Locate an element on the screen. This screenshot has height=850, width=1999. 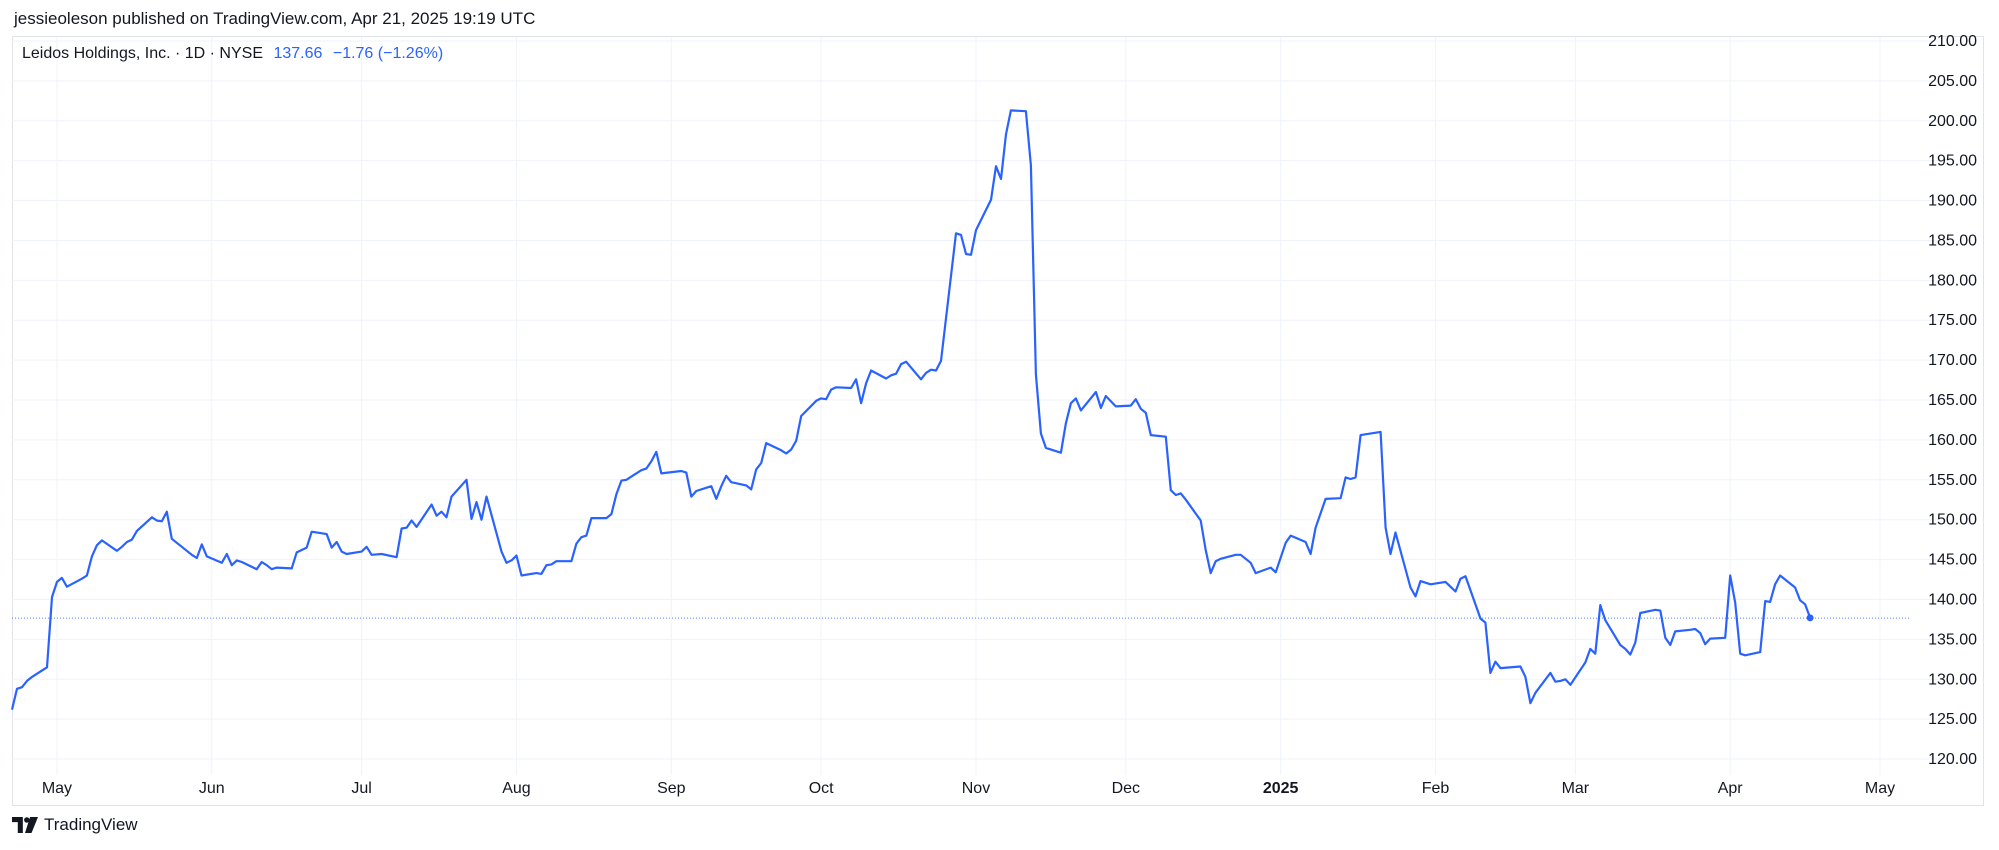
price-tick-label: 125.00 is located at coordinates (1952, 719).